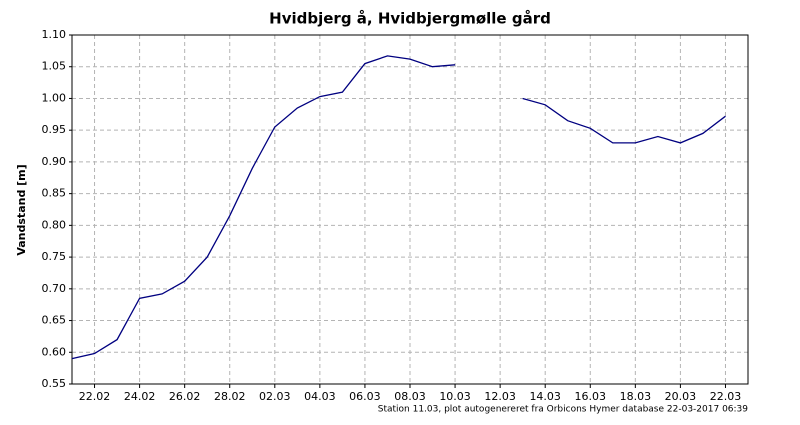 This screenshot has height=425, width=800. What do you see at coordinates (54, 320) in the screenshot?
I see `y-tick-label: 0.65` at bounding box center [54, 320].